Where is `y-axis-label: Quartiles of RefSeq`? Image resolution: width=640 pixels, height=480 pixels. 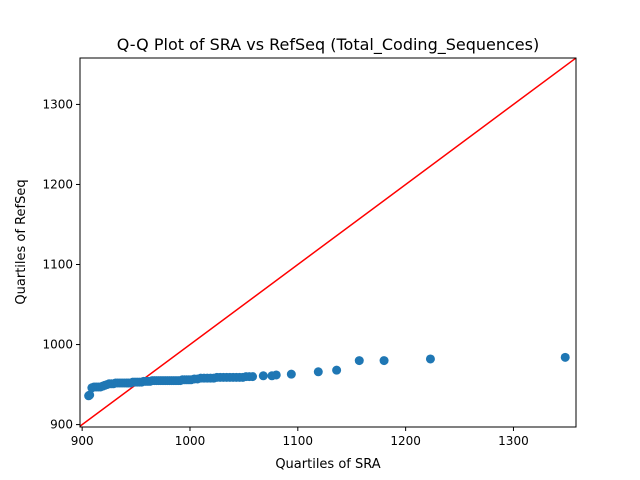
y-axis-label: Quartiles of RefSeq is located at coordinates (21, 241).